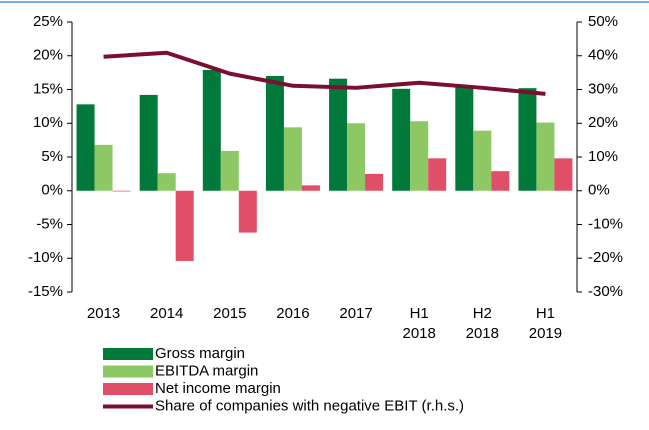 Image resolution: width=649 pixels, height=430 pixels. Describe the element at coordinates (49, 223) in the screenshot. I see `y-tick-label: -5%` at that location.